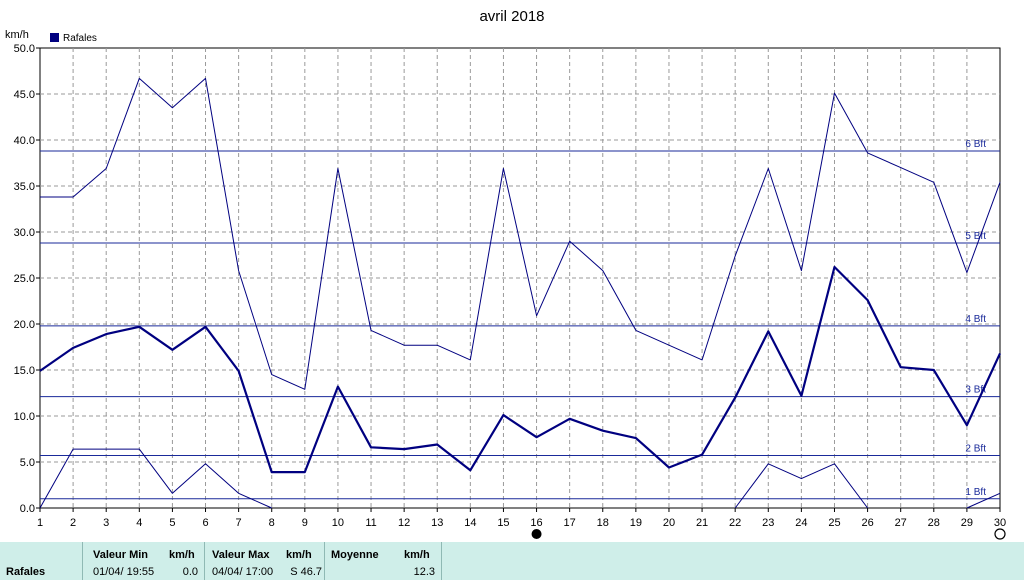 The height and width of the screenshot is (580, 1024). What do you see at coordinates (702, 523) in the screenshot?
I see `x-tick-label: 21` at bounding box center [702, 523].